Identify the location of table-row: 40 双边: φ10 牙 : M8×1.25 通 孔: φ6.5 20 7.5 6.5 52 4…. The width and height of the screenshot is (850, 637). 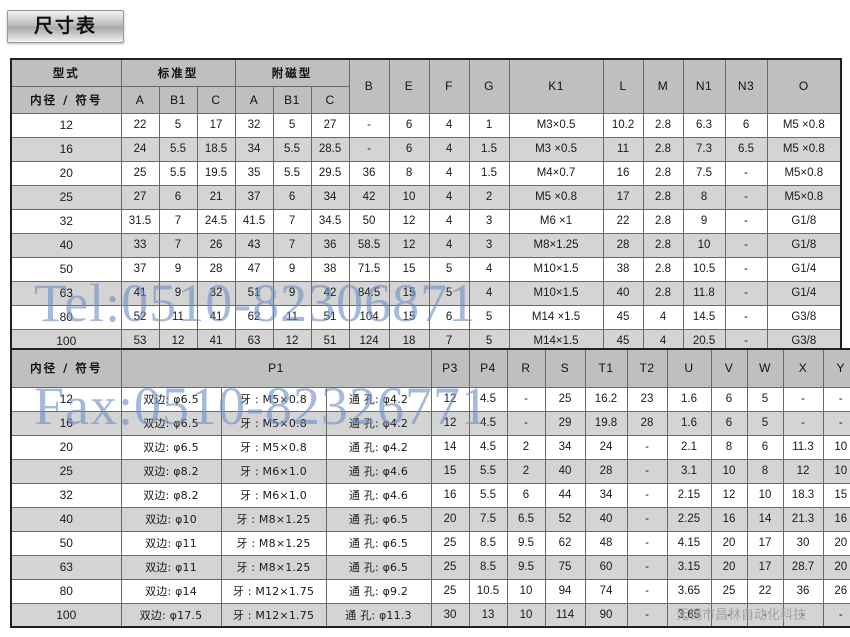
(430, 519).